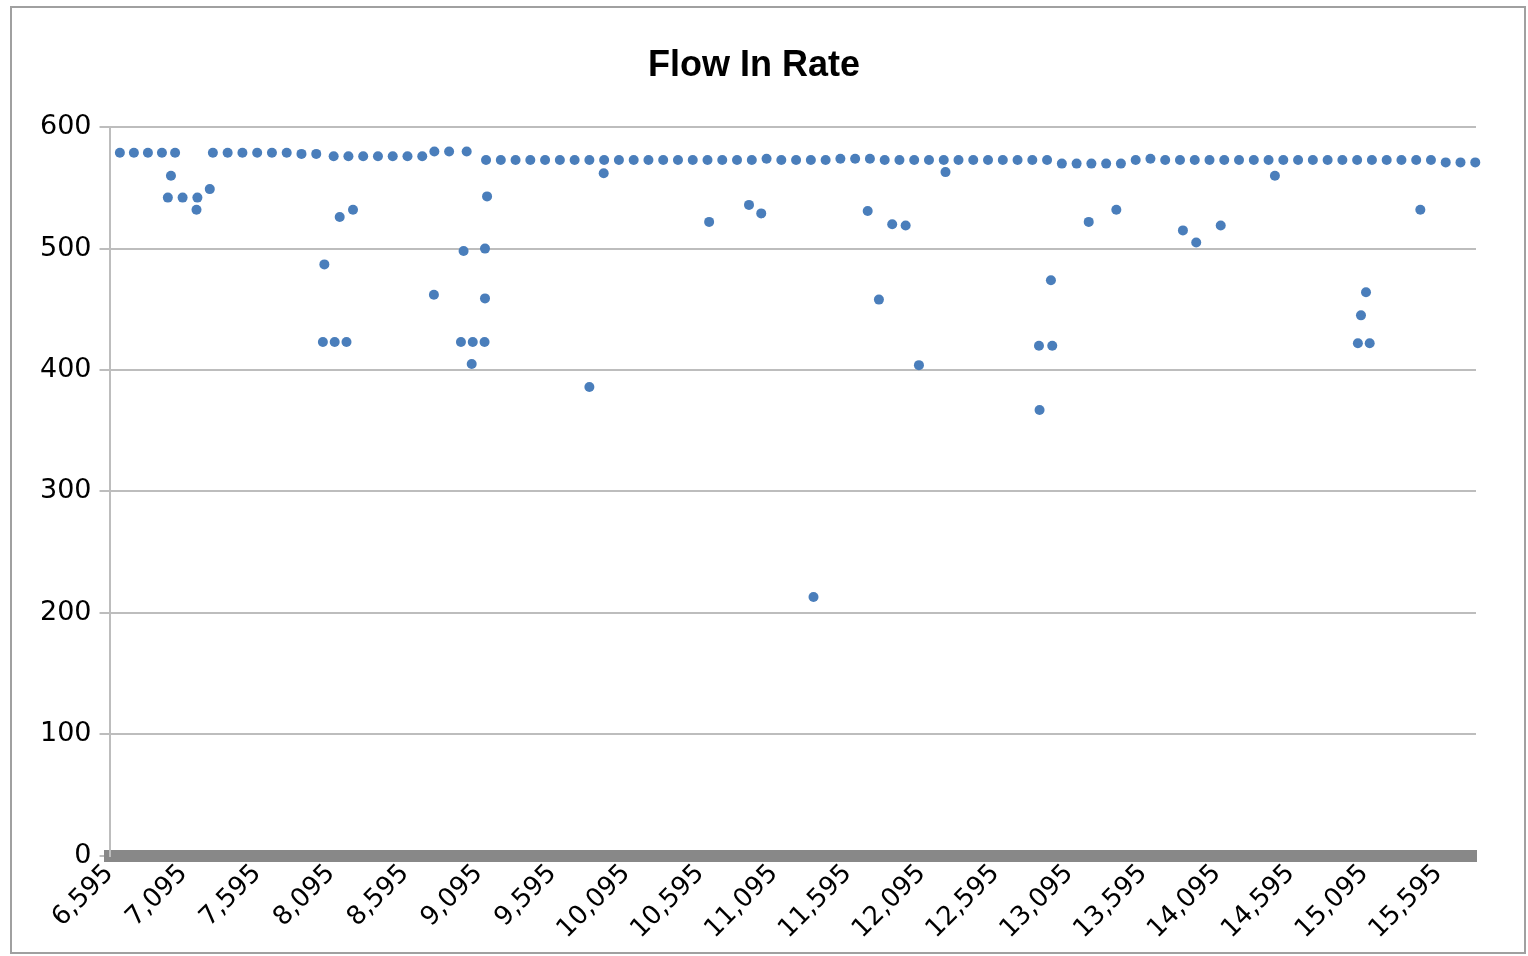 Image resolution: width=1528 pixels, height=956 pixels. What do you see at coordinates (83, 853) in the screenshot?
I see `y-tick-label: 0` at bounding box center [83, 853].